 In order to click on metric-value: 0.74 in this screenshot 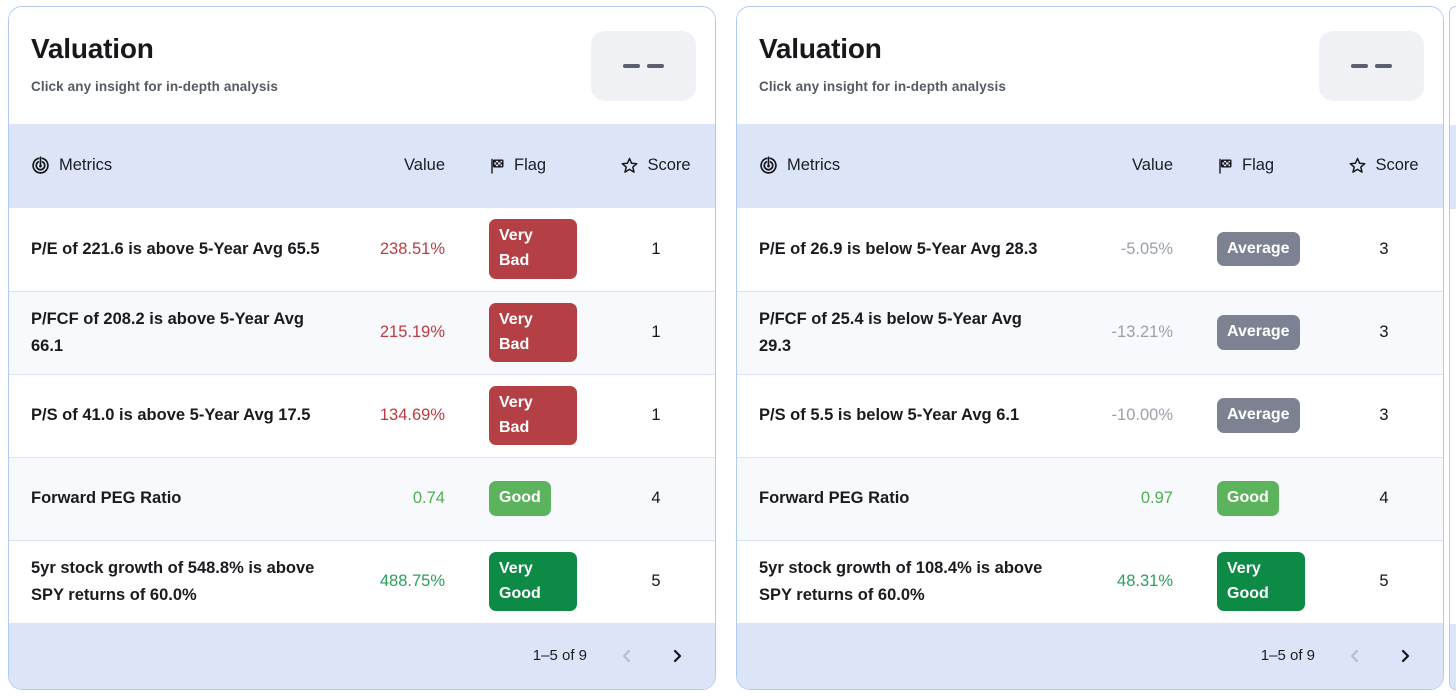, I will do `click(428, 498)`.